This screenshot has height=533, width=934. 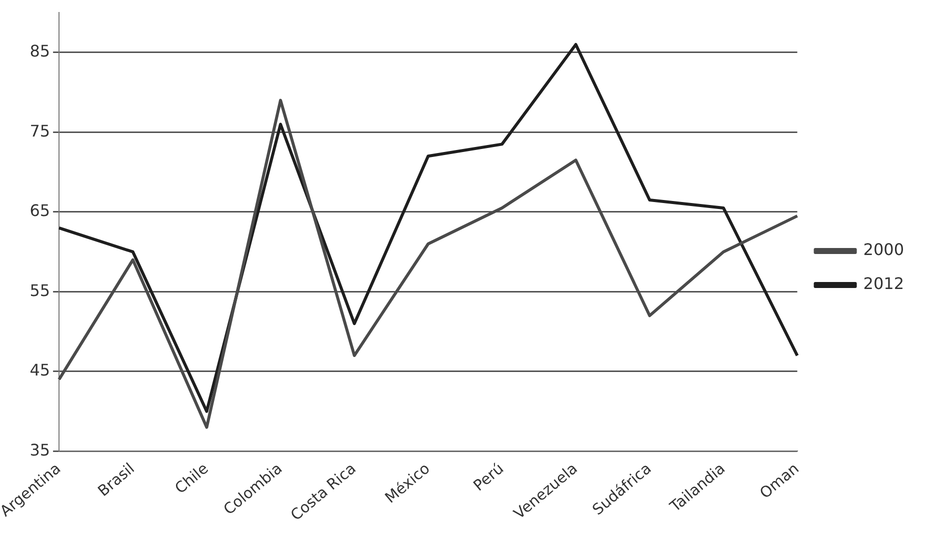 What do you see at coordinates (883, 250) in the screenshot?
I see `legend-label: 2000` at bounding box center [883, 250].